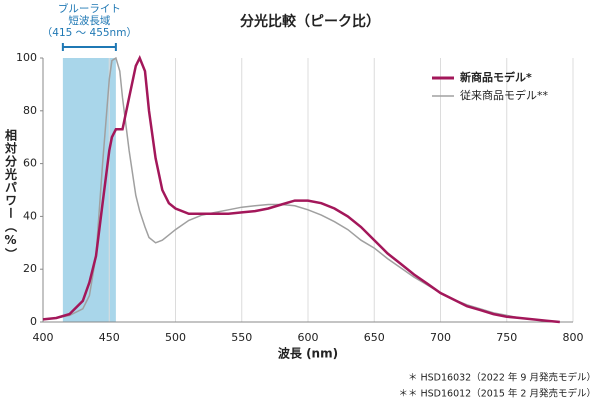  What do you see at coordinates (43, 337) in the screenshot?
I see `x-tick-label: 400` at bounding box center [43, 337].